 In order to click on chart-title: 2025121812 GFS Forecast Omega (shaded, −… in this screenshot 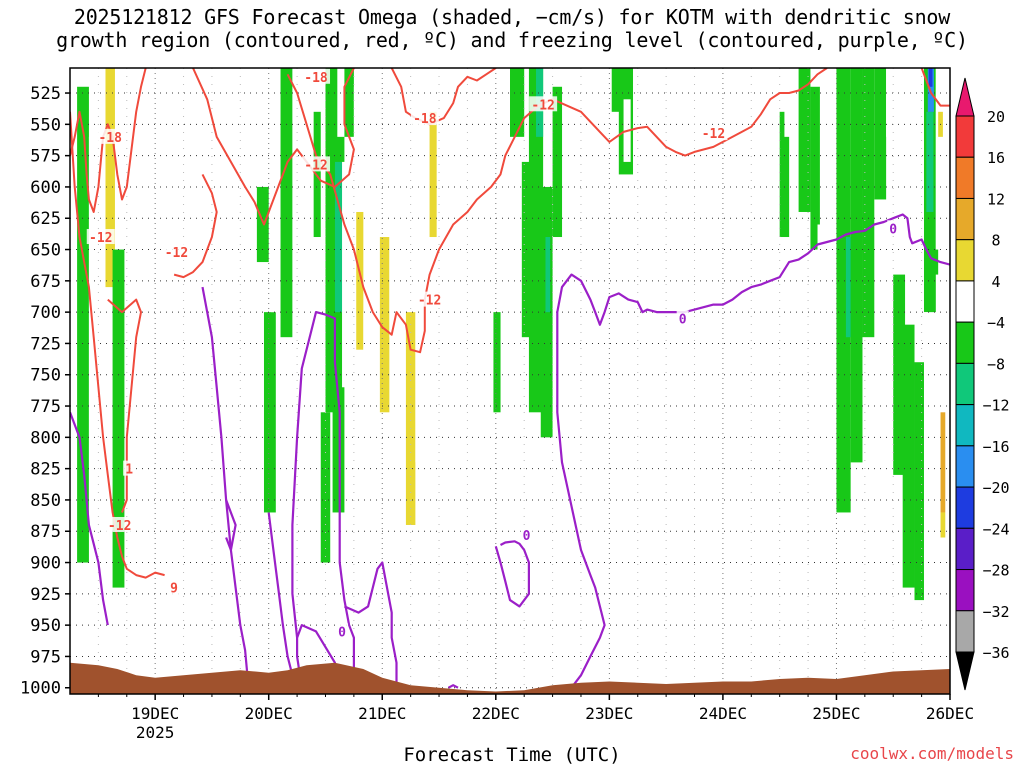, I will do `click(512, 29)`.